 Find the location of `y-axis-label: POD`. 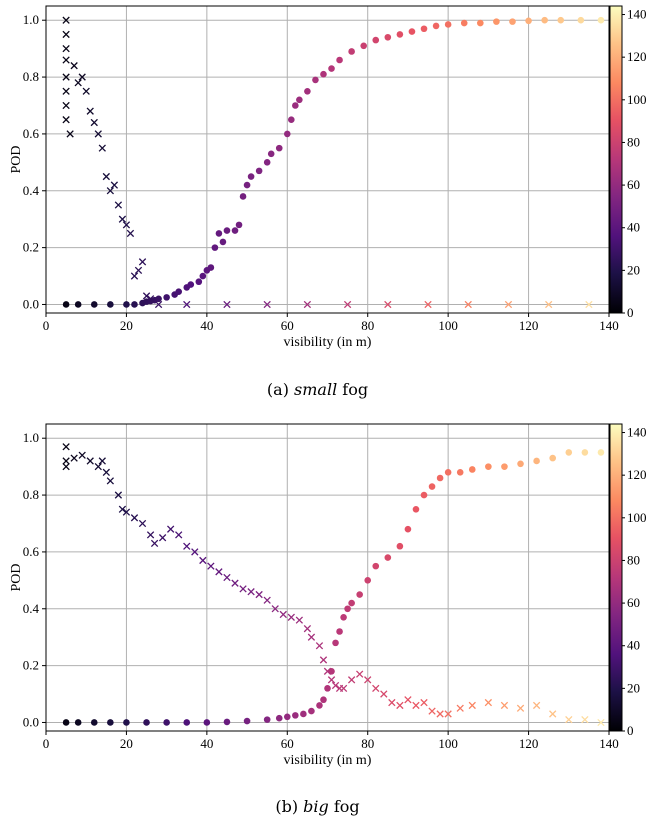

y-axis-label: POD is located at coordinates (16, 577).